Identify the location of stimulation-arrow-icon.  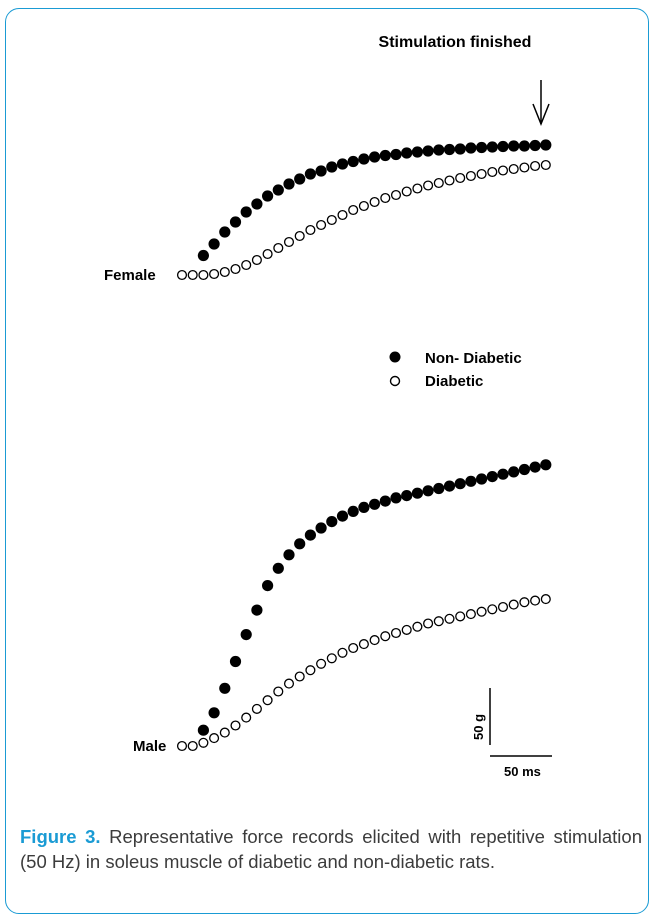
(541, 103).